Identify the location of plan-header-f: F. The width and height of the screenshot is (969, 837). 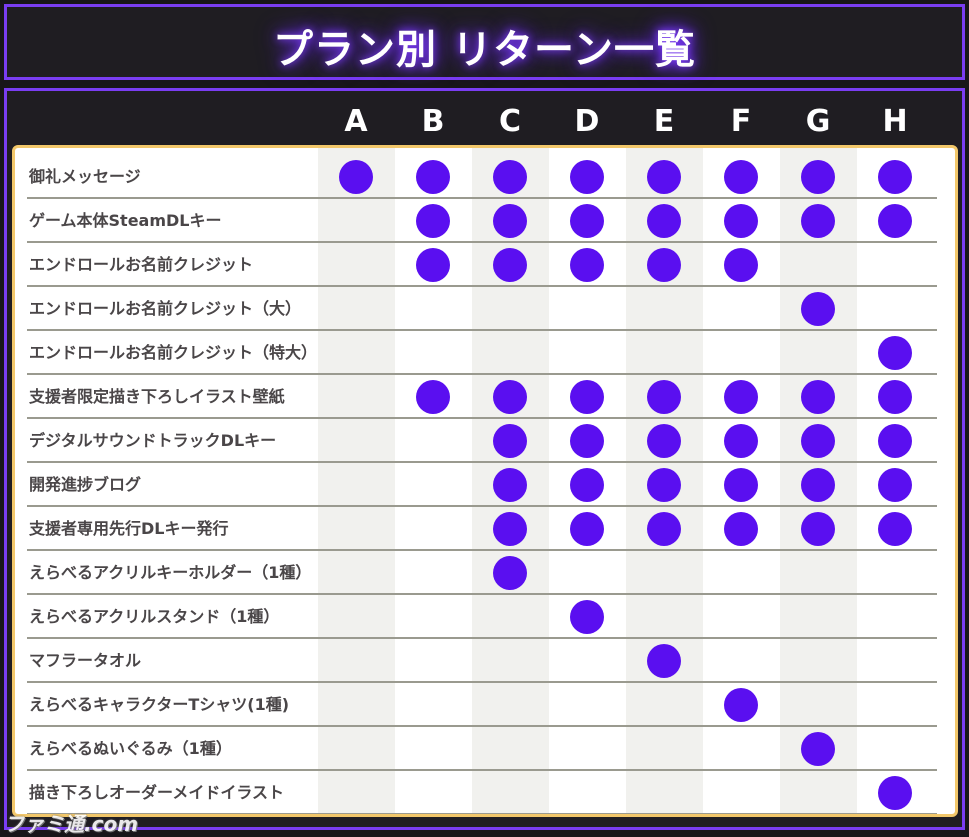
(741, 121).